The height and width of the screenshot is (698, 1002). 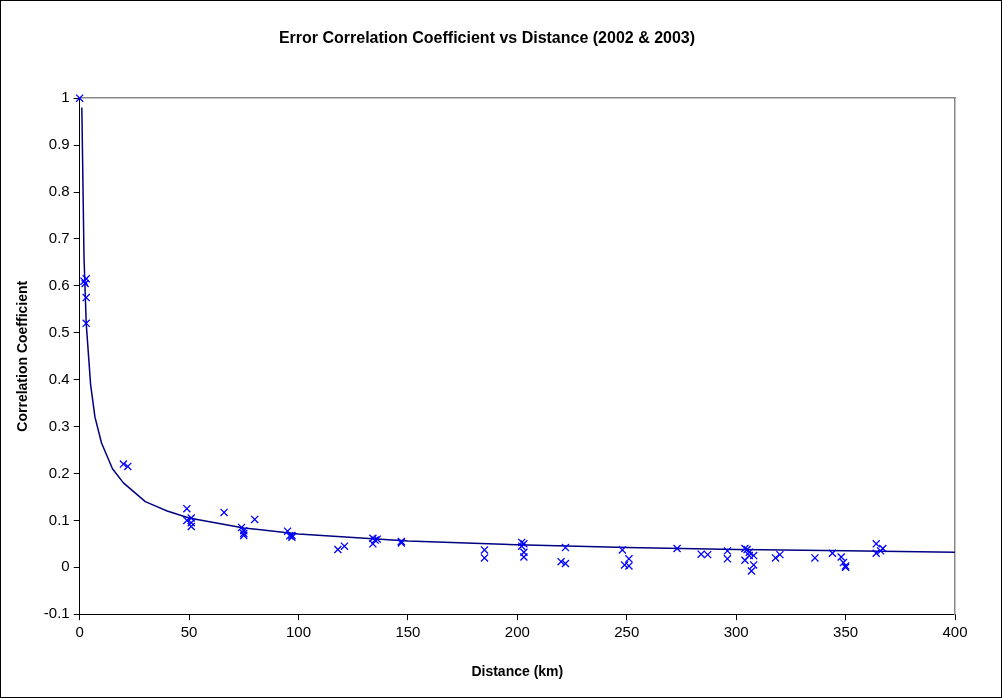 I want to click on y-tick-label: 0.3, so click(x=59, y=425).